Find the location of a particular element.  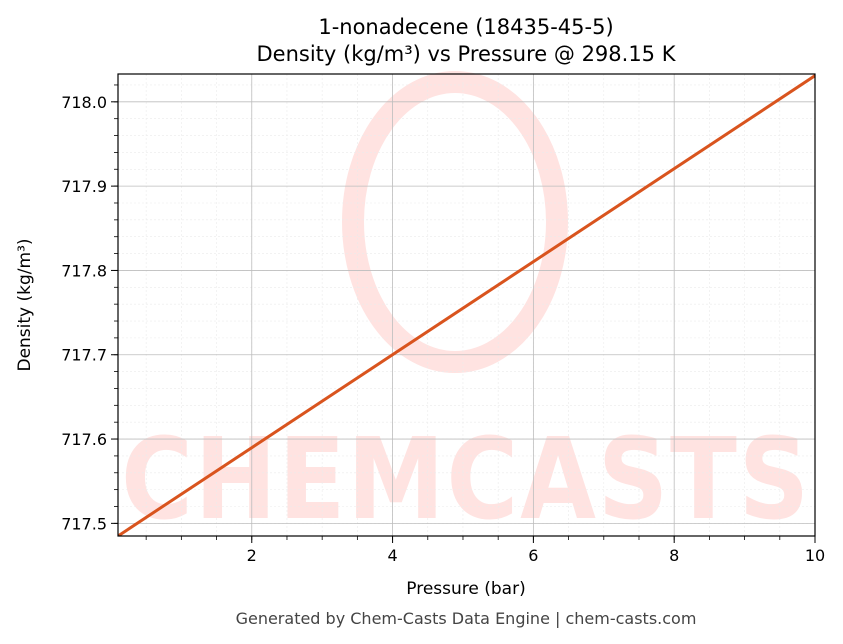

chart-title: 1-nonadecene (18435-45-5) is located at coordinates (465, 27).